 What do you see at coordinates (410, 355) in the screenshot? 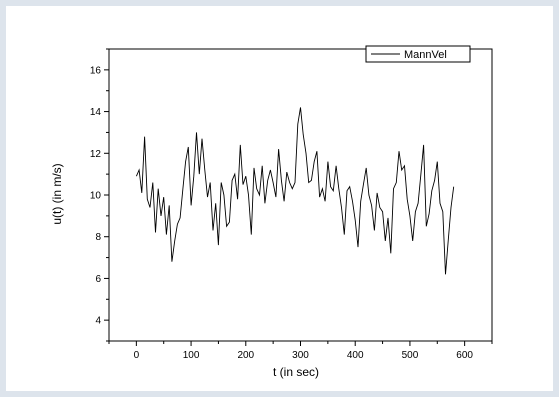
I see `x-tick-label: 500` at bounding box center [410, 355].